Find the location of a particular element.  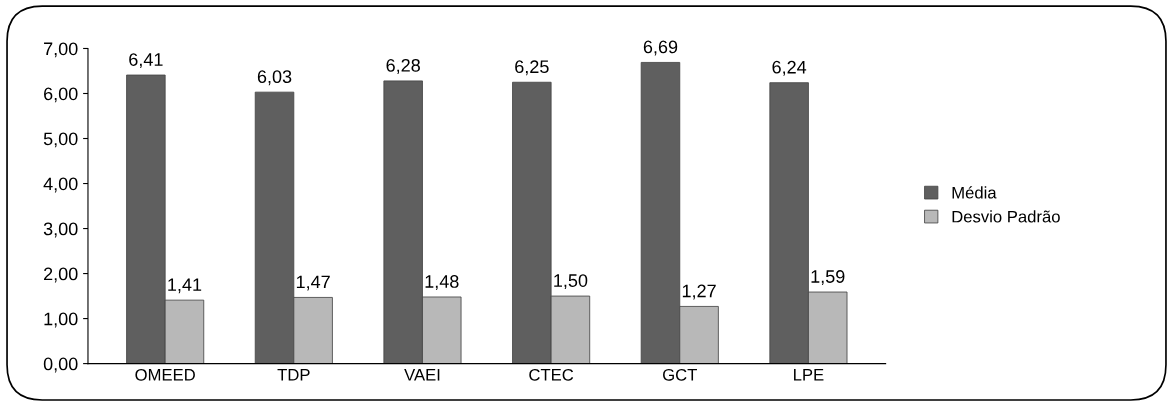

x-tick-label: VAEI is located at coordinates (422, 375).